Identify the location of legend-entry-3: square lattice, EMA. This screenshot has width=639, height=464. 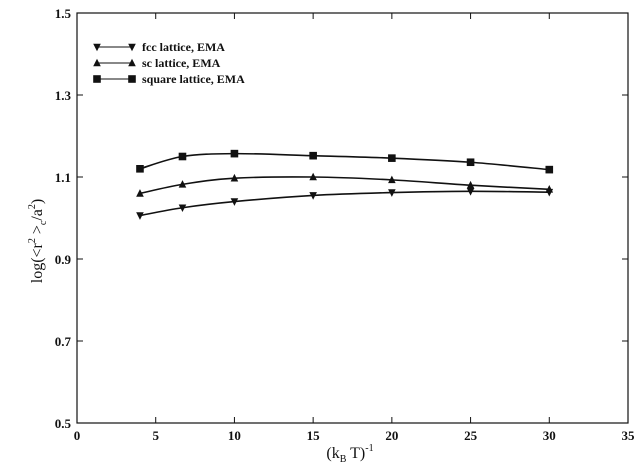
(169, 79).